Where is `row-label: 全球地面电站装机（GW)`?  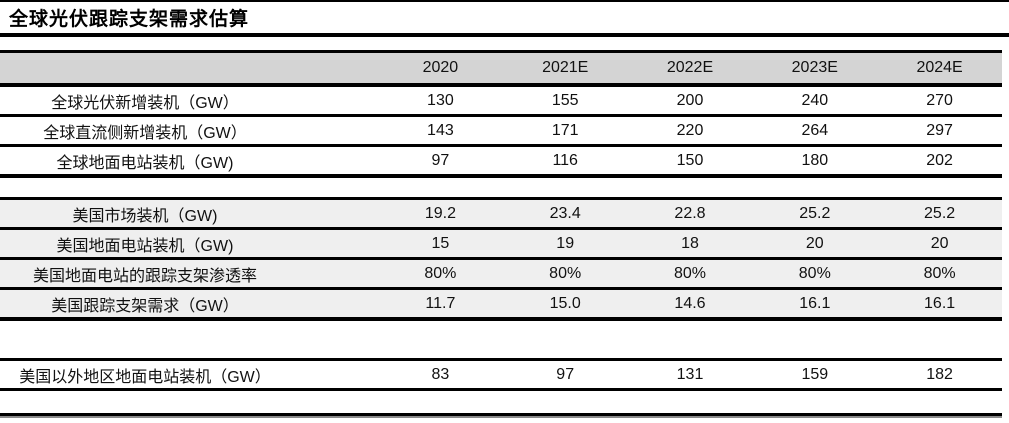 row-label: 全球地面电站装机（GW) is located at coordinates (145, 163).